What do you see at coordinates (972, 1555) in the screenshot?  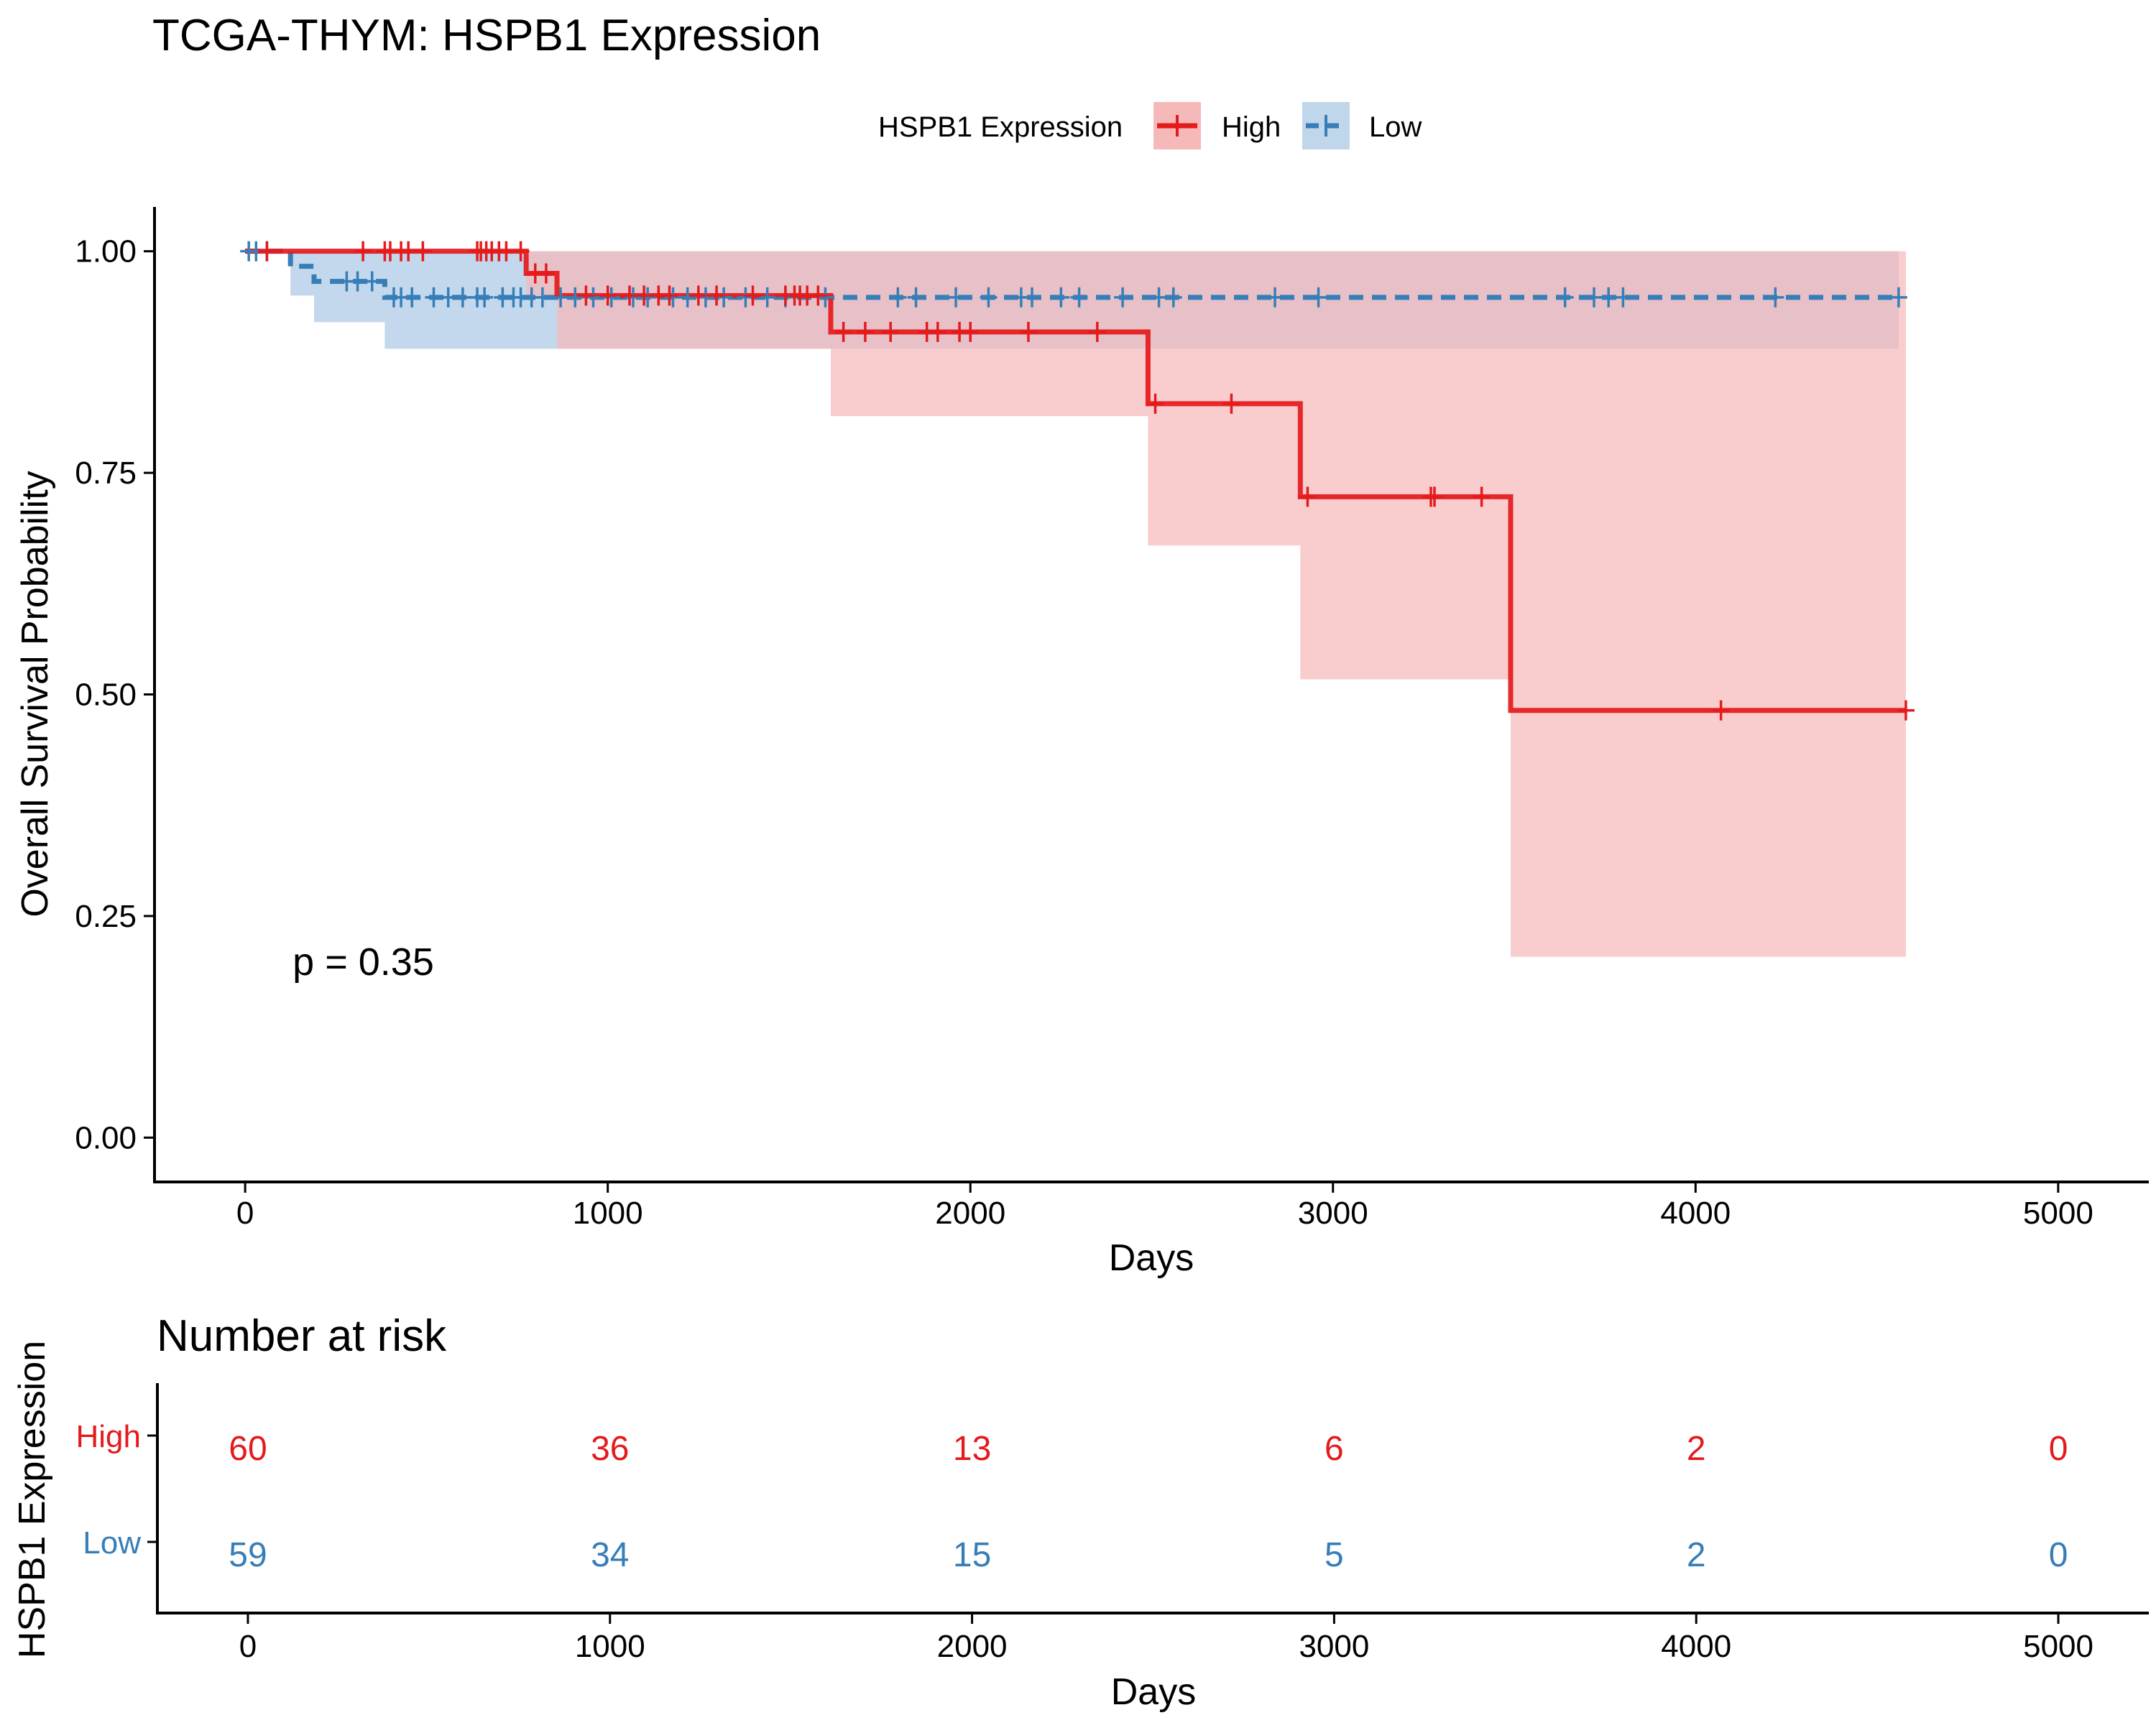 I see `risk-count-low: 15` at bounding box center [972, 1555].